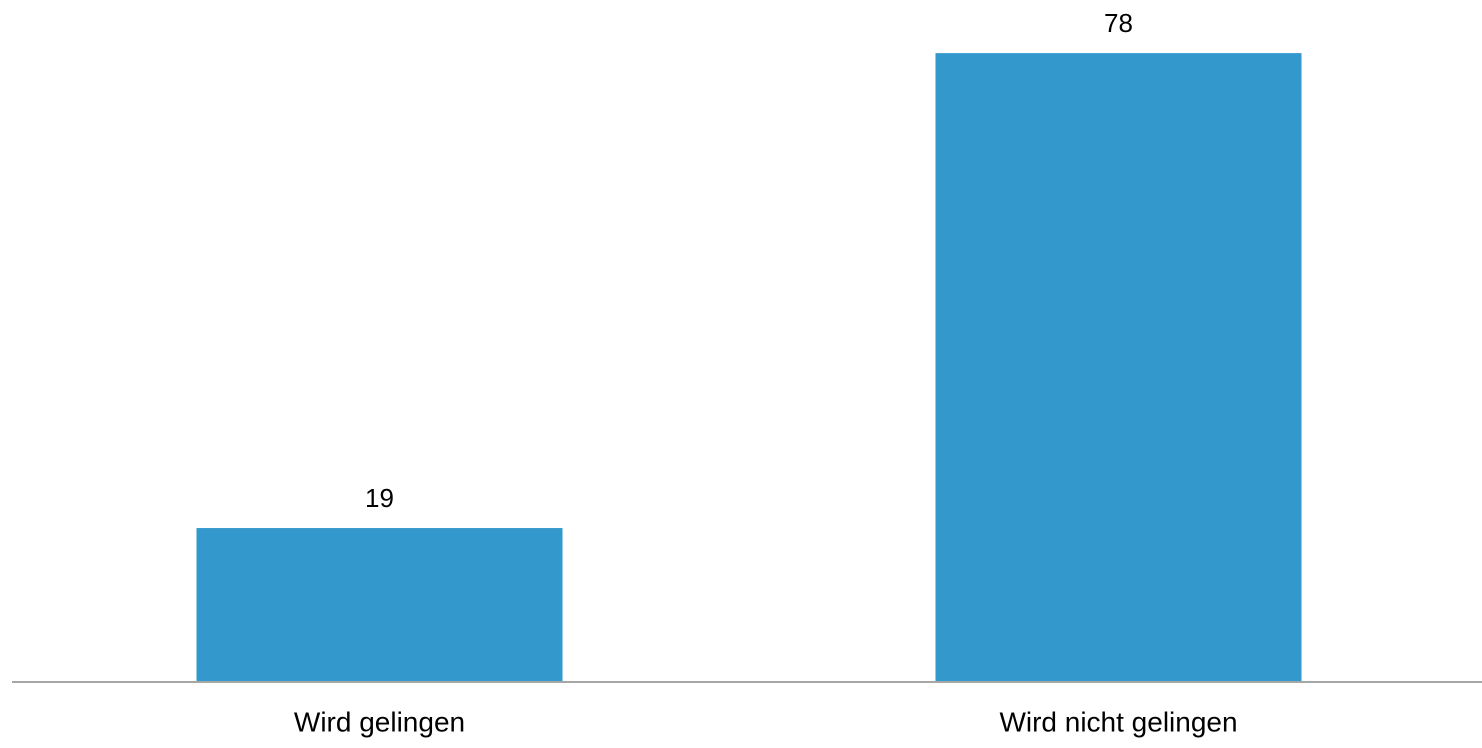 The image size is (1482, 748). What do you see at coordinates (379, 604) in the screenshot?
I see `bar` at bounding box center [379, 604].